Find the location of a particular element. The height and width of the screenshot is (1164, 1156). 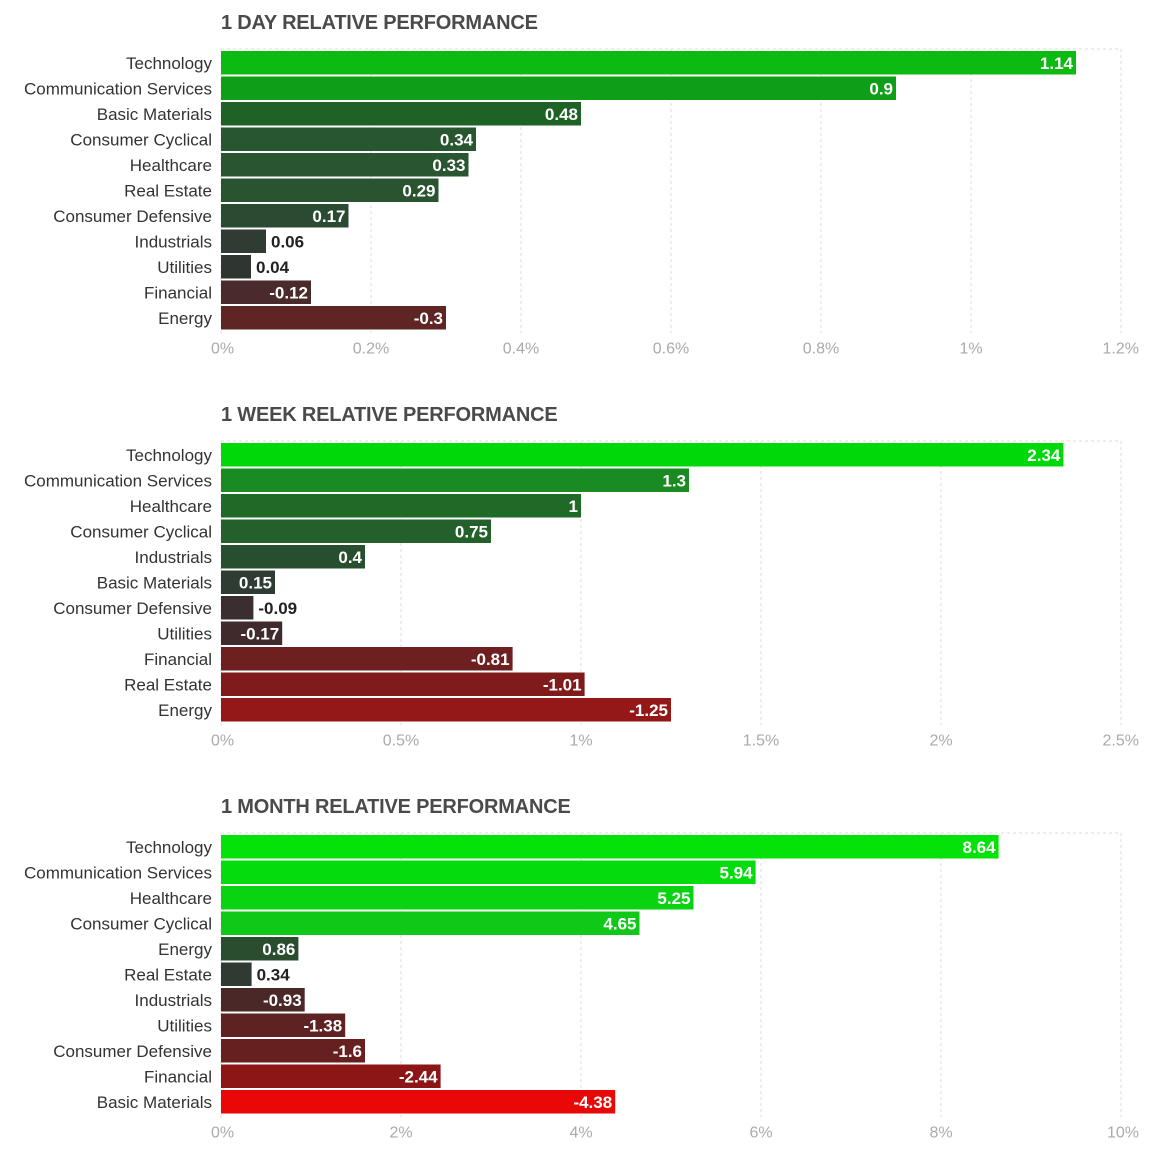

data-label: -1.38 is located at coordinates (322, 1025).